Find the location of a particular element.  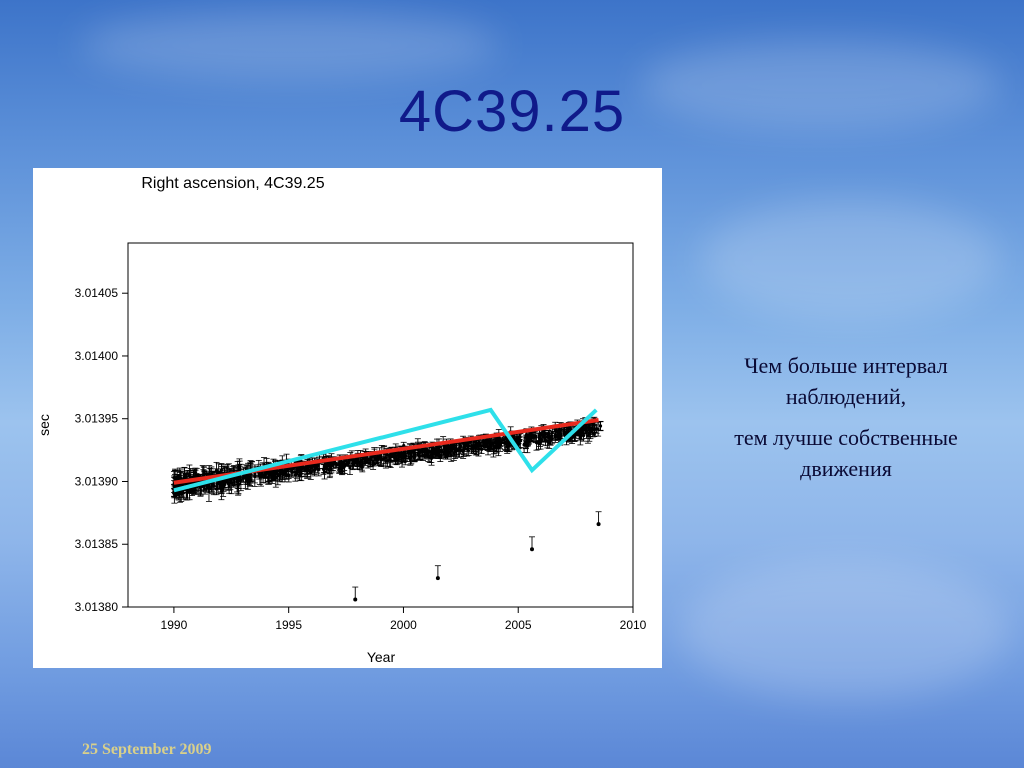

slide-title: 4C39.25 is located at coordinates (512, 111).